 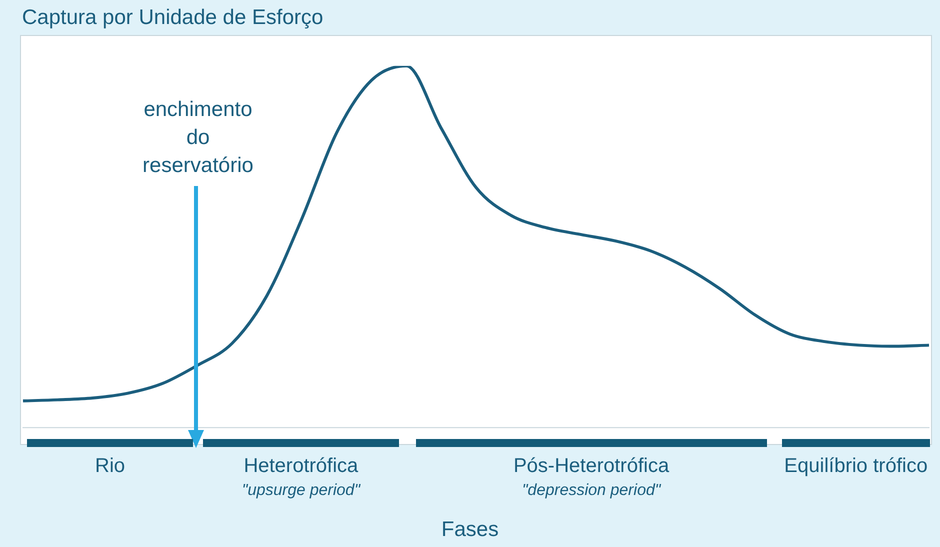 What do you see at coordinates (470, 530) in the screenshot?
I see `x-axis-title: Fases` at bounding box center [470, 530].